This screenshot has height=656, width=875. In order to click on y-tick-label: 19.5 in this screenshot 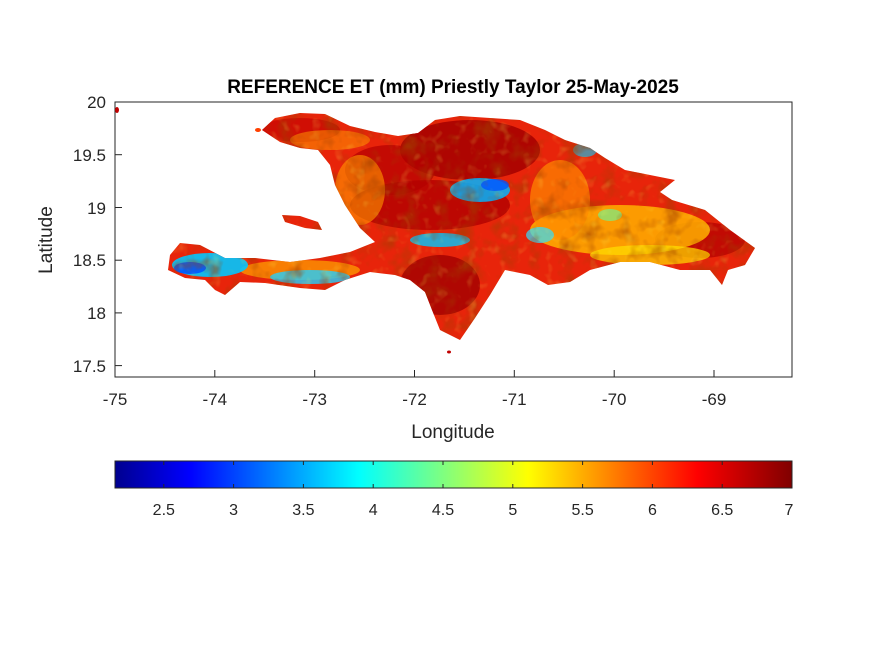, I will do `click(89, 155)`.